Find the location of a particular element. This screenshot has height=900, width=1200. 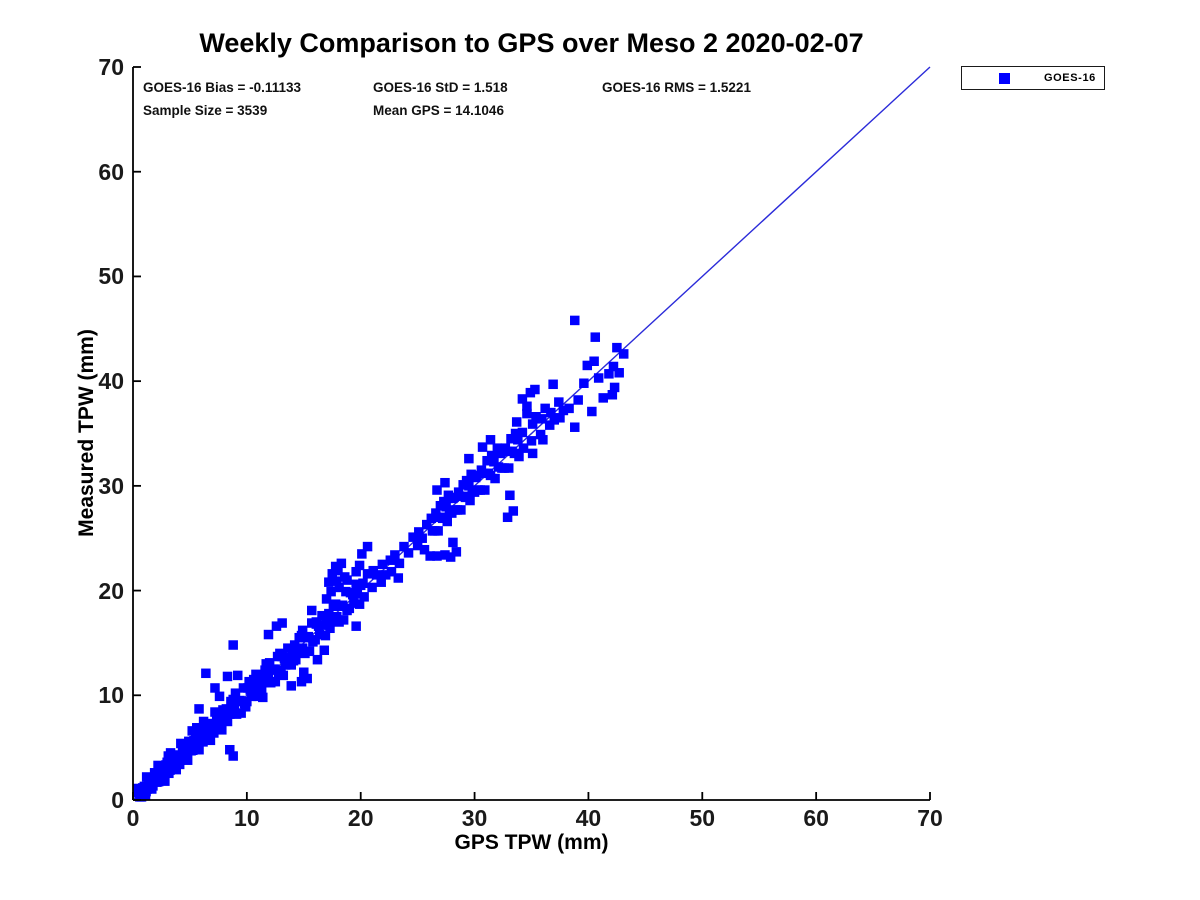

stat-rms: GOES-16 RMS = 1.5221 is located at coordinates (676, 87).